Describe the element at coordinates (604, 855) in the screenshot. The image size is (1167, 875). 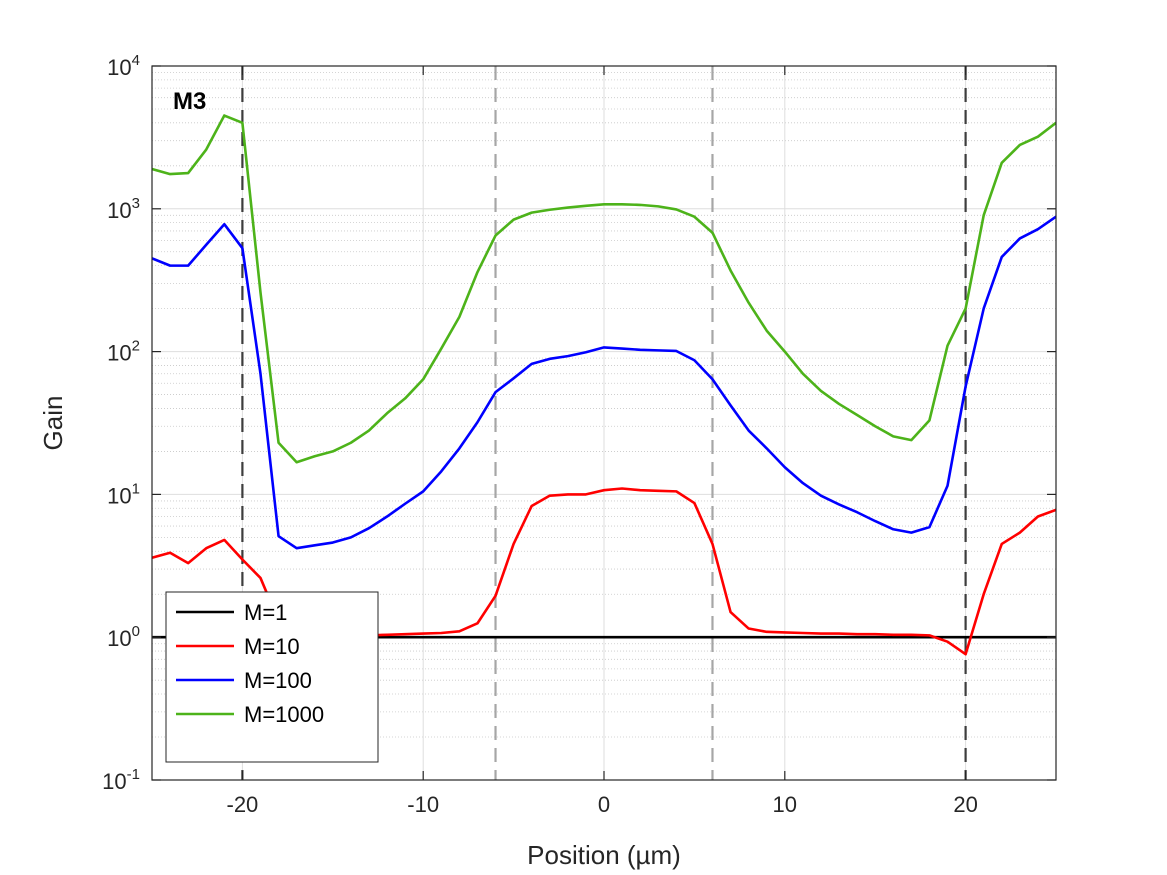
I see `x-axis-label: Position (µm)` at that location.